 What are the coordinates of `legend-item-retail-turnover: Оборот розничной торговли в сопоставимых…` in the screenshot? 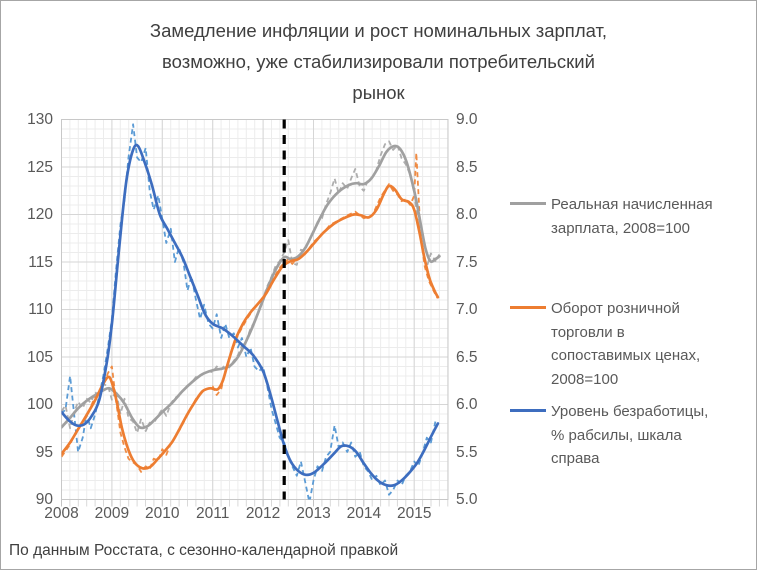 It's located at (616, 344).